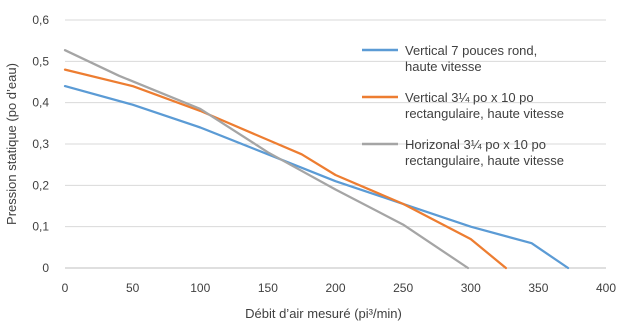  I want to click on y-tick-label: 0,3, so click(40, 144).